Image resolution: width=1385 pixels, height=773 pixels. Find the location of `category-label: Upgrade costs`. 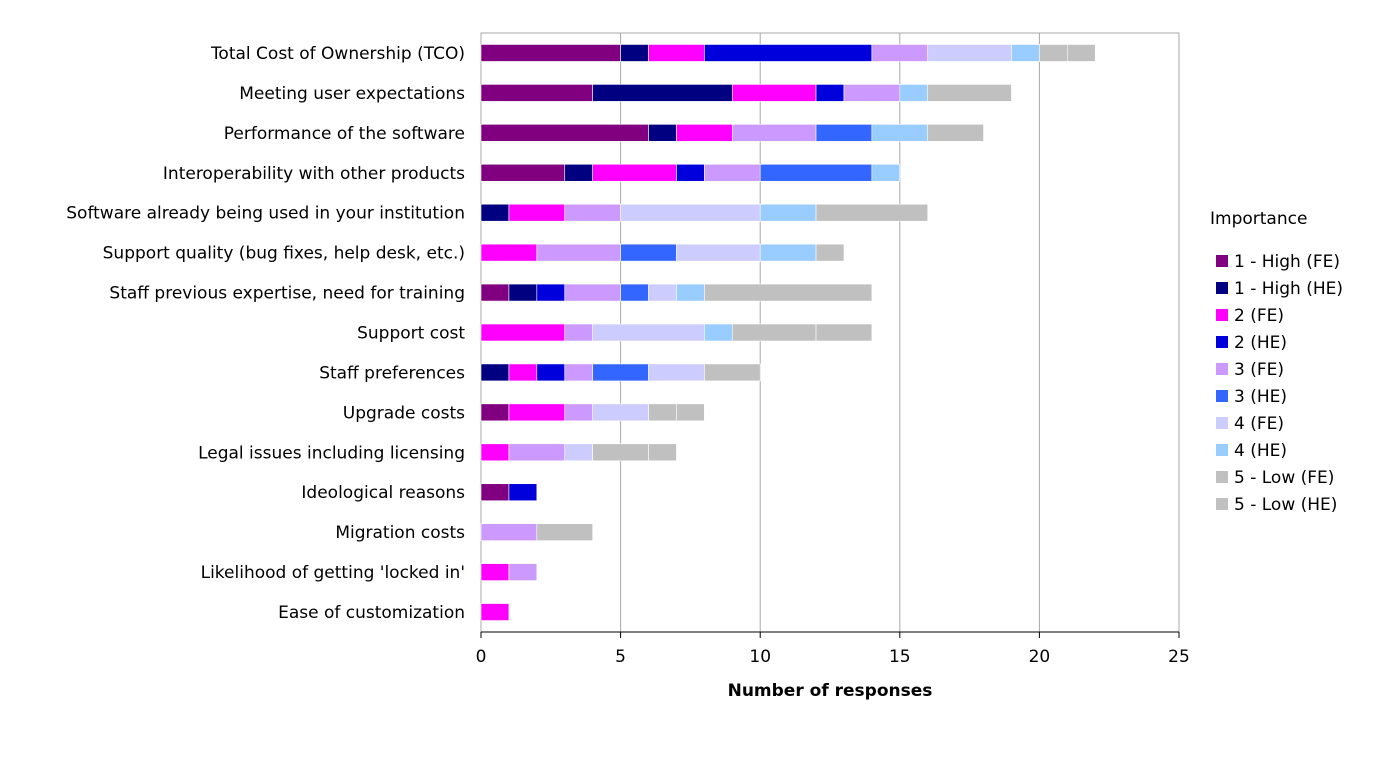

category-label: Upgrade costs is located at coordinates (404, 413).